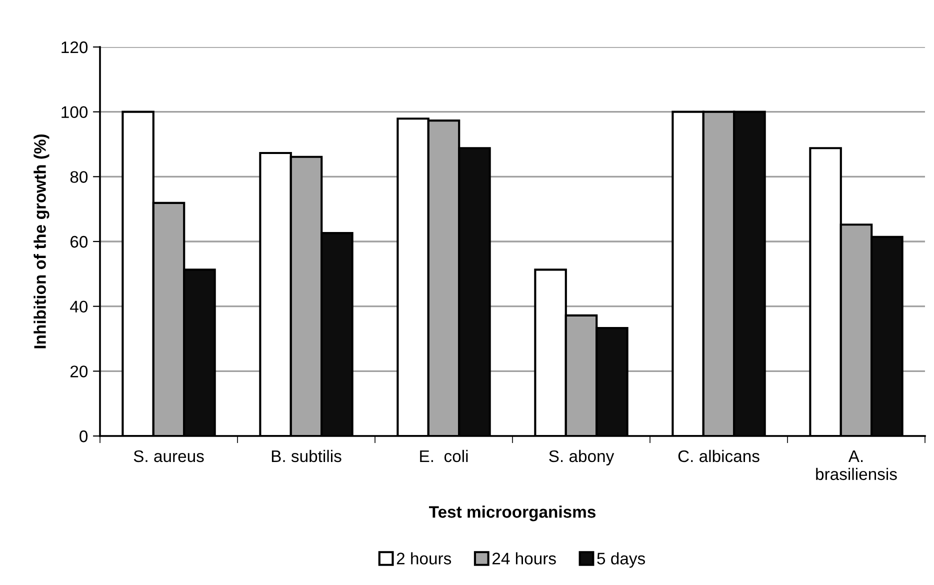  I want to click on y-tick-label: 0, so click(84, 436).